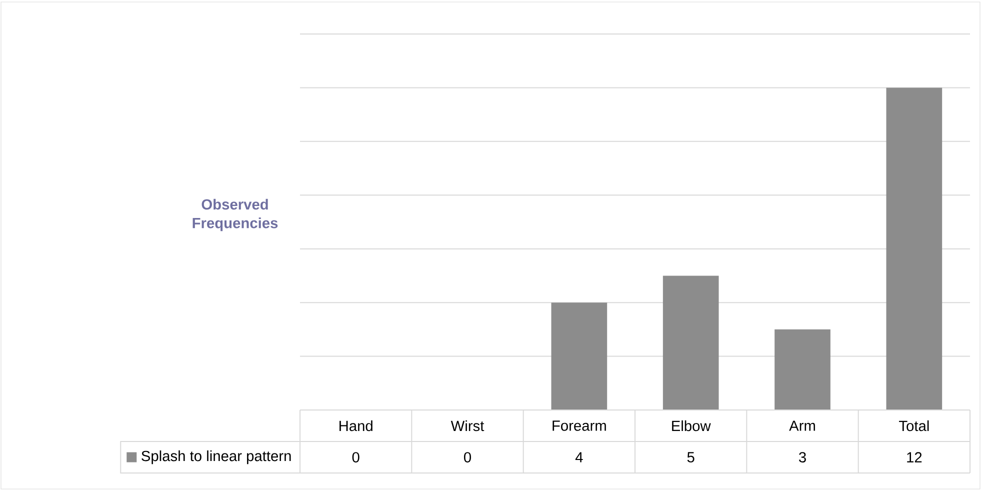  I want to click on data-label: 5, so click(690, 457).